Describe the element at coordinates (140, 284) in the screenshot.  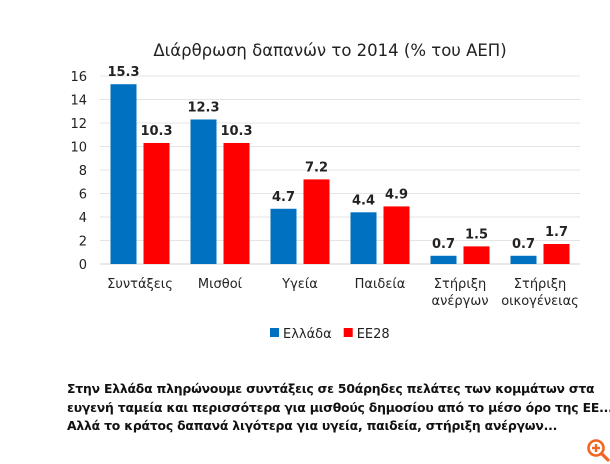
I see `x-tick-label: Συντάξεις` at that location.